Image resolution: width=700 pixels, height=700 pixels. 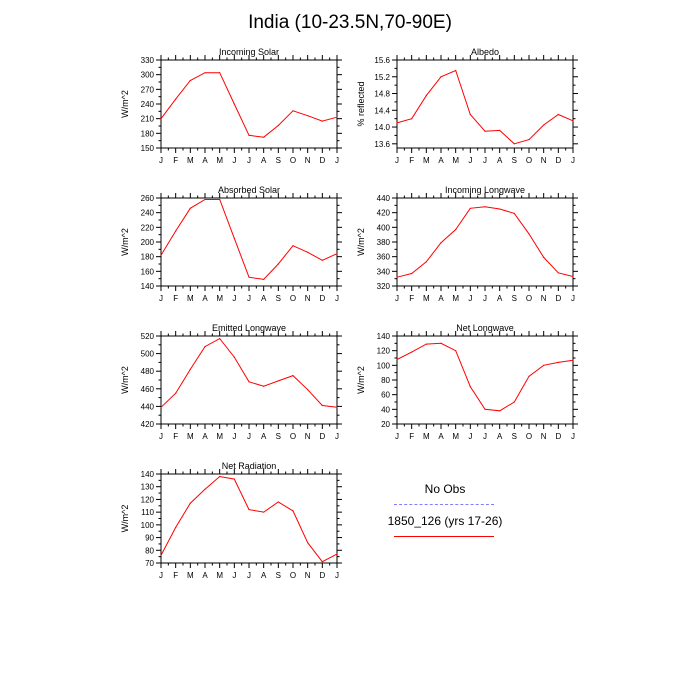 I want to click on incoming-longwave-xtick-label: M, so click(x=426, y=298).